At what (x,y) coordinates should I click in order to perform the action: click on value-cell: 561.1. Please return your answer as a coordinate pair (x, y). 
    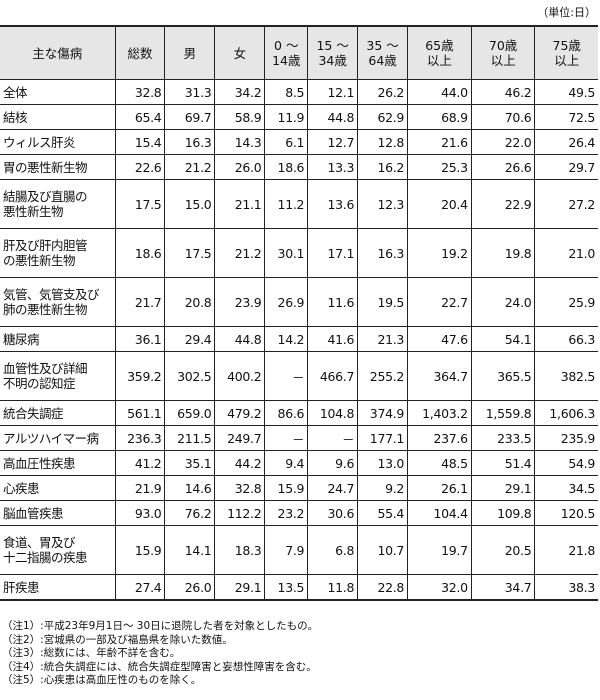
    Looking at the image, I should click on (140, 413).